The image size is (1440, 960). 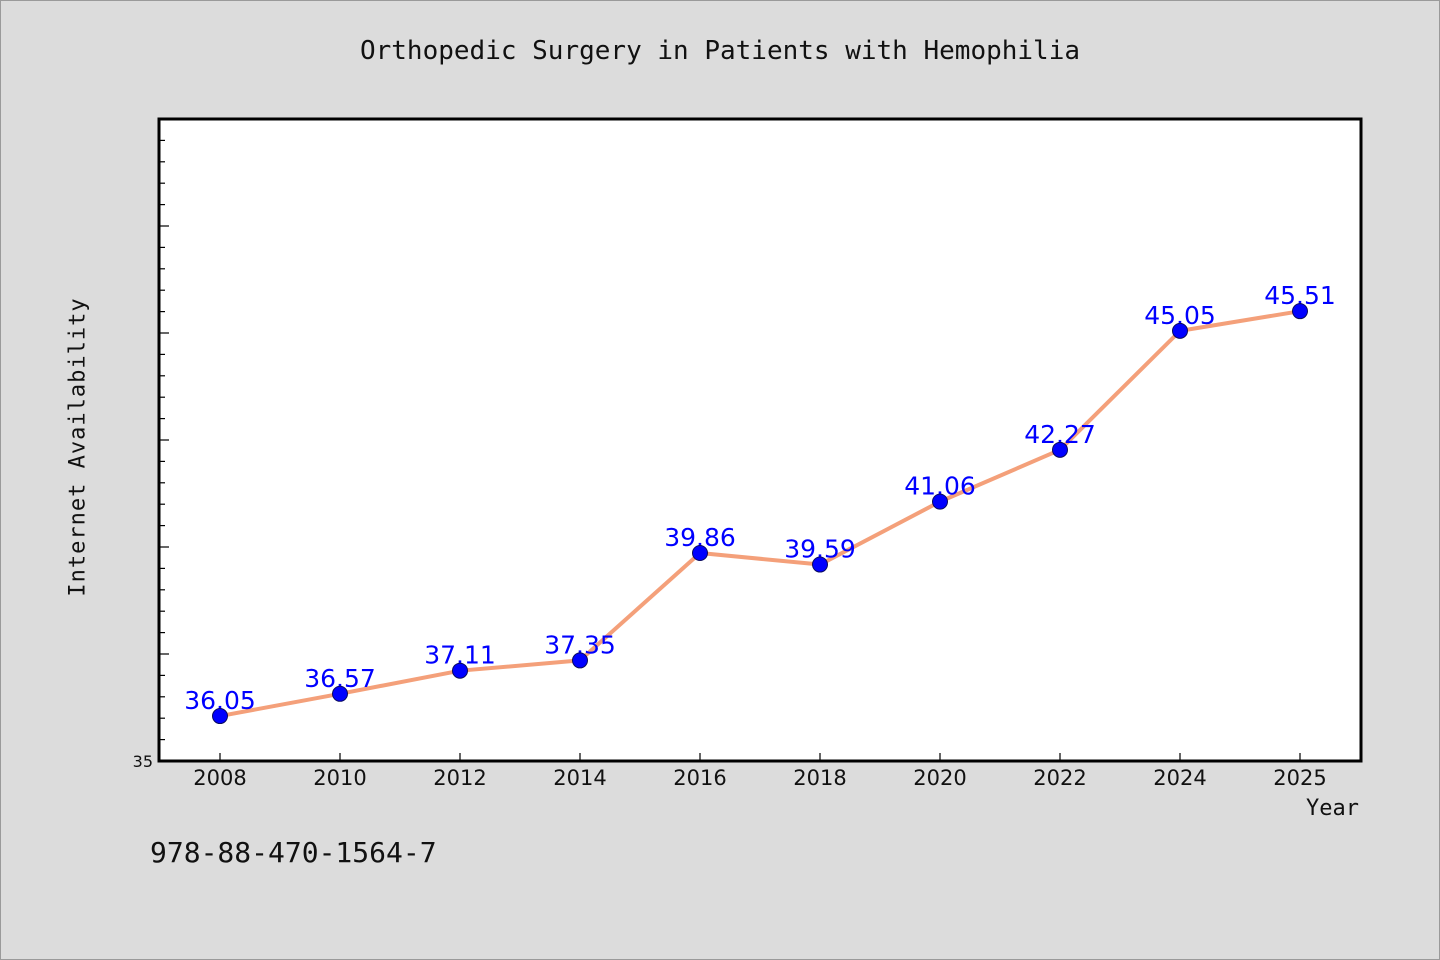 I want to click on x-axis-ticks: 2008 2010 2012 2014 2016 2018 2020 2022 2024 2025, so click(x=760, y=771).